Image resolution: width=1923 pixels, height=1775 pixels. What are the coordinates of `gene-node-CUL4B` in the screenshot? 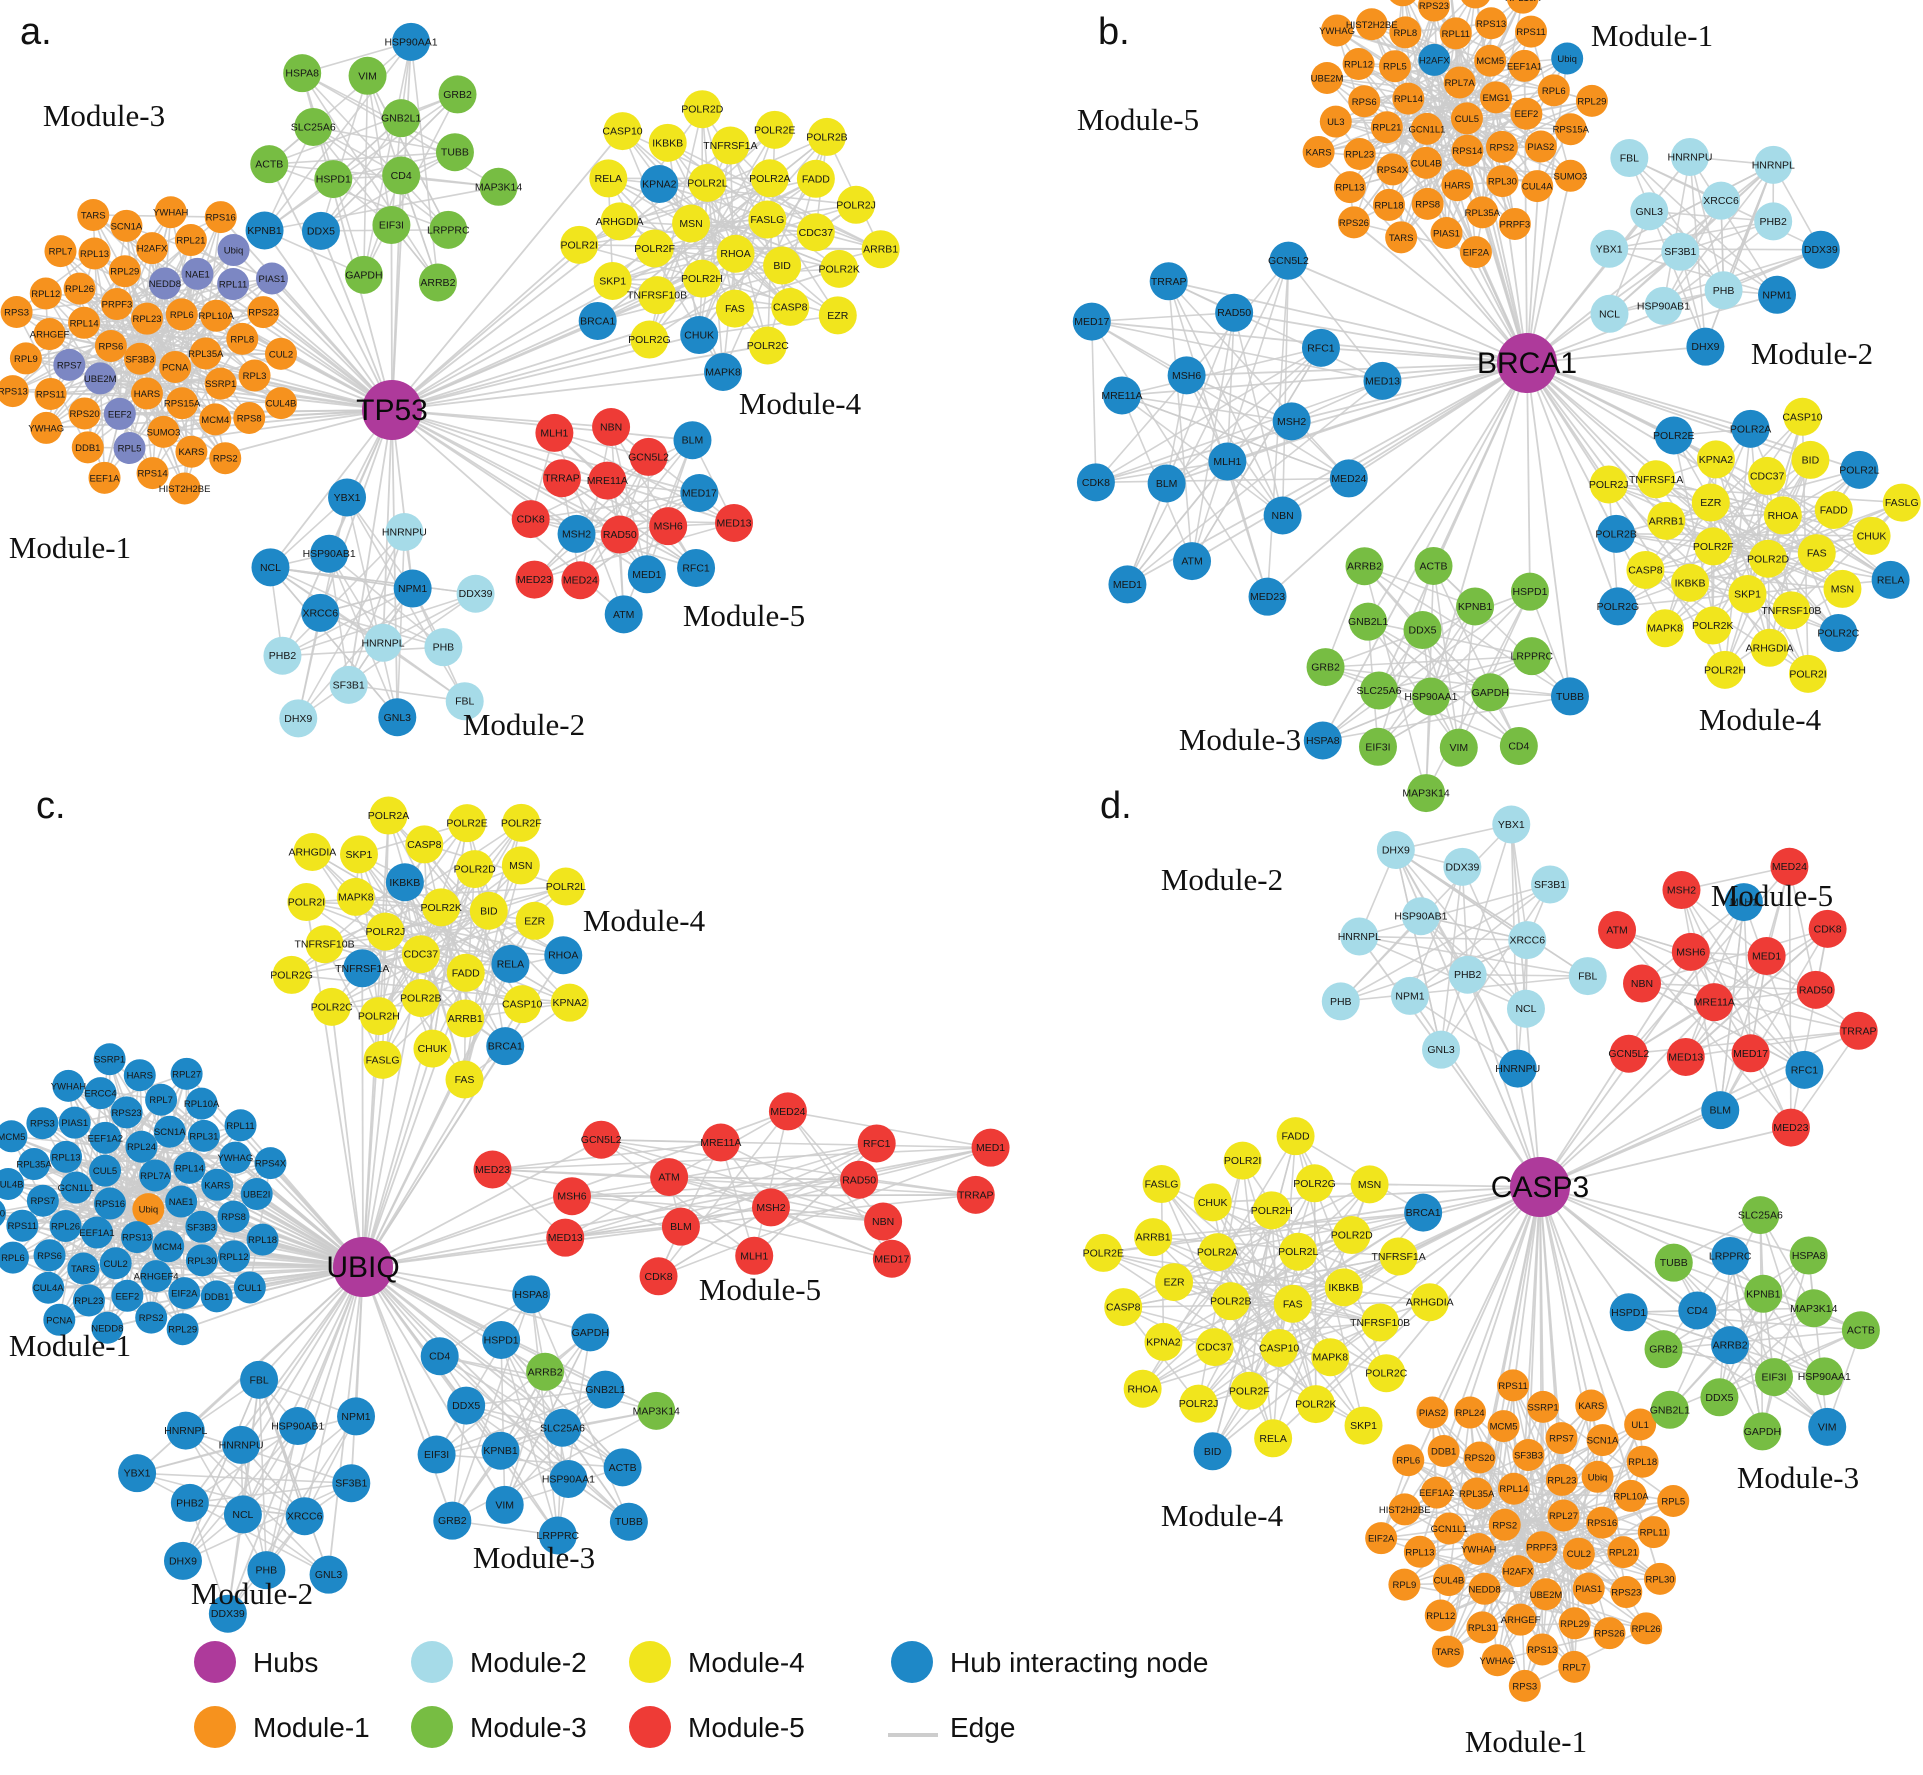 It's located at (1448, 1580).